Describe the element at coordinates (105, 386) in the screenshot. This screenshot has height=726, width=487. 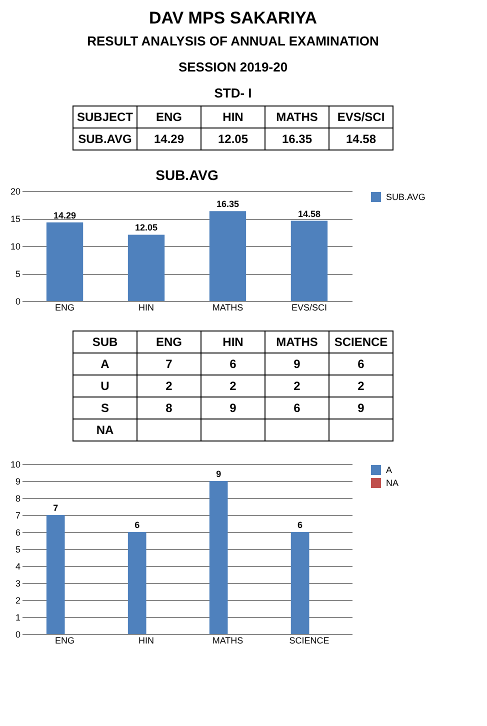
I see `y-tick-label: U` at that location.